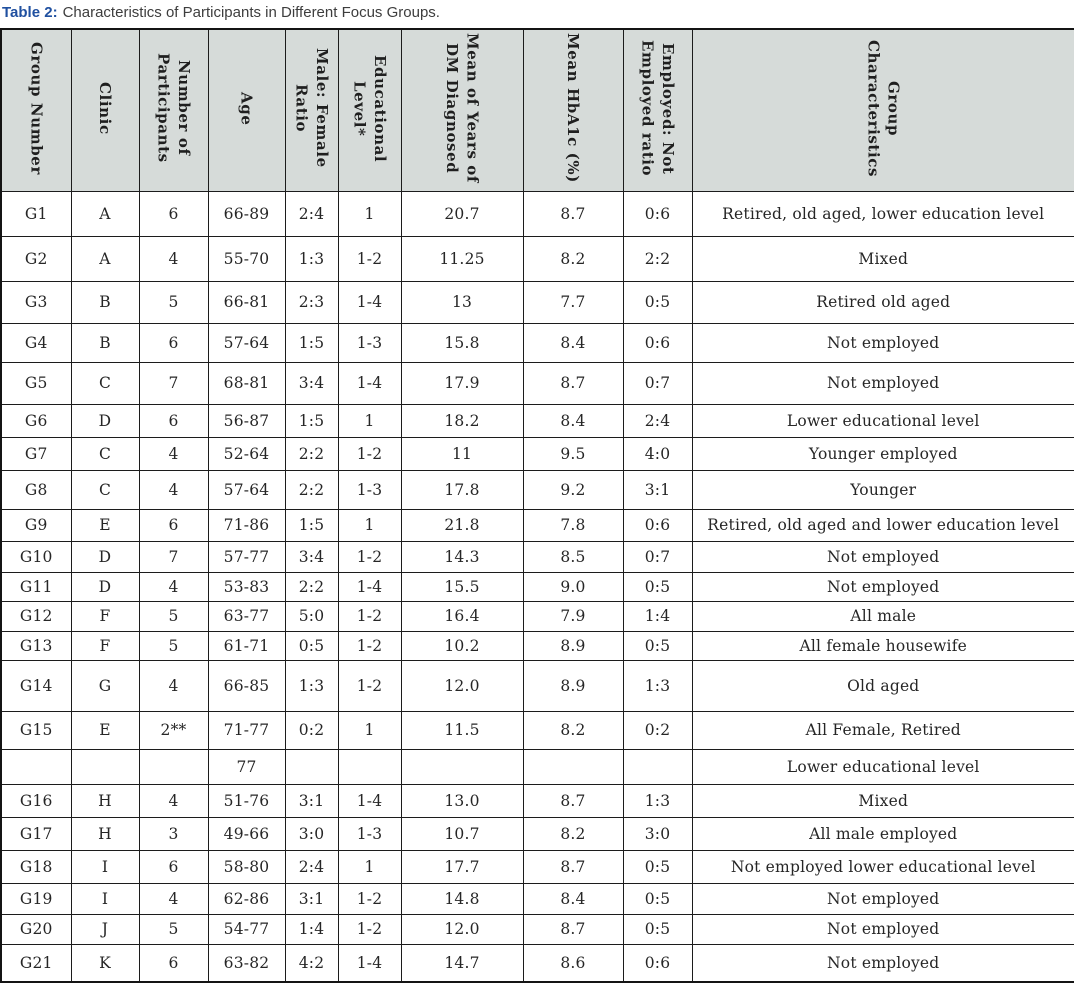 This screenshot has width=1074, height=984. I want to click on cell-group-number: G15, so click(36, 730).